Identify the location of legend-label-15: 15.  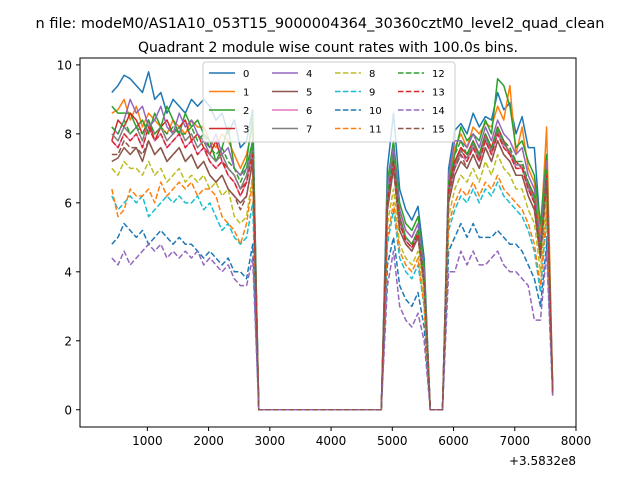
(438, 130).